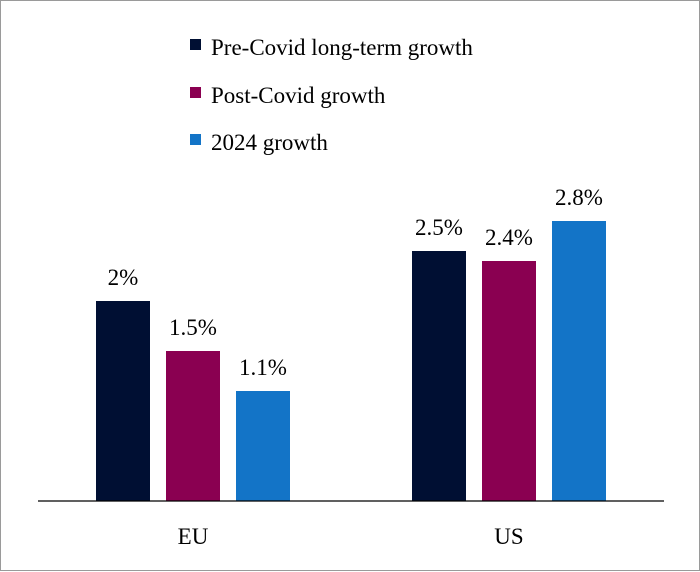 The image size is (700, 572). What do you see at coordinates (508, 536) in the screenshot?
I see `x-tick-label-us: US` at bounding box center [508, 536].